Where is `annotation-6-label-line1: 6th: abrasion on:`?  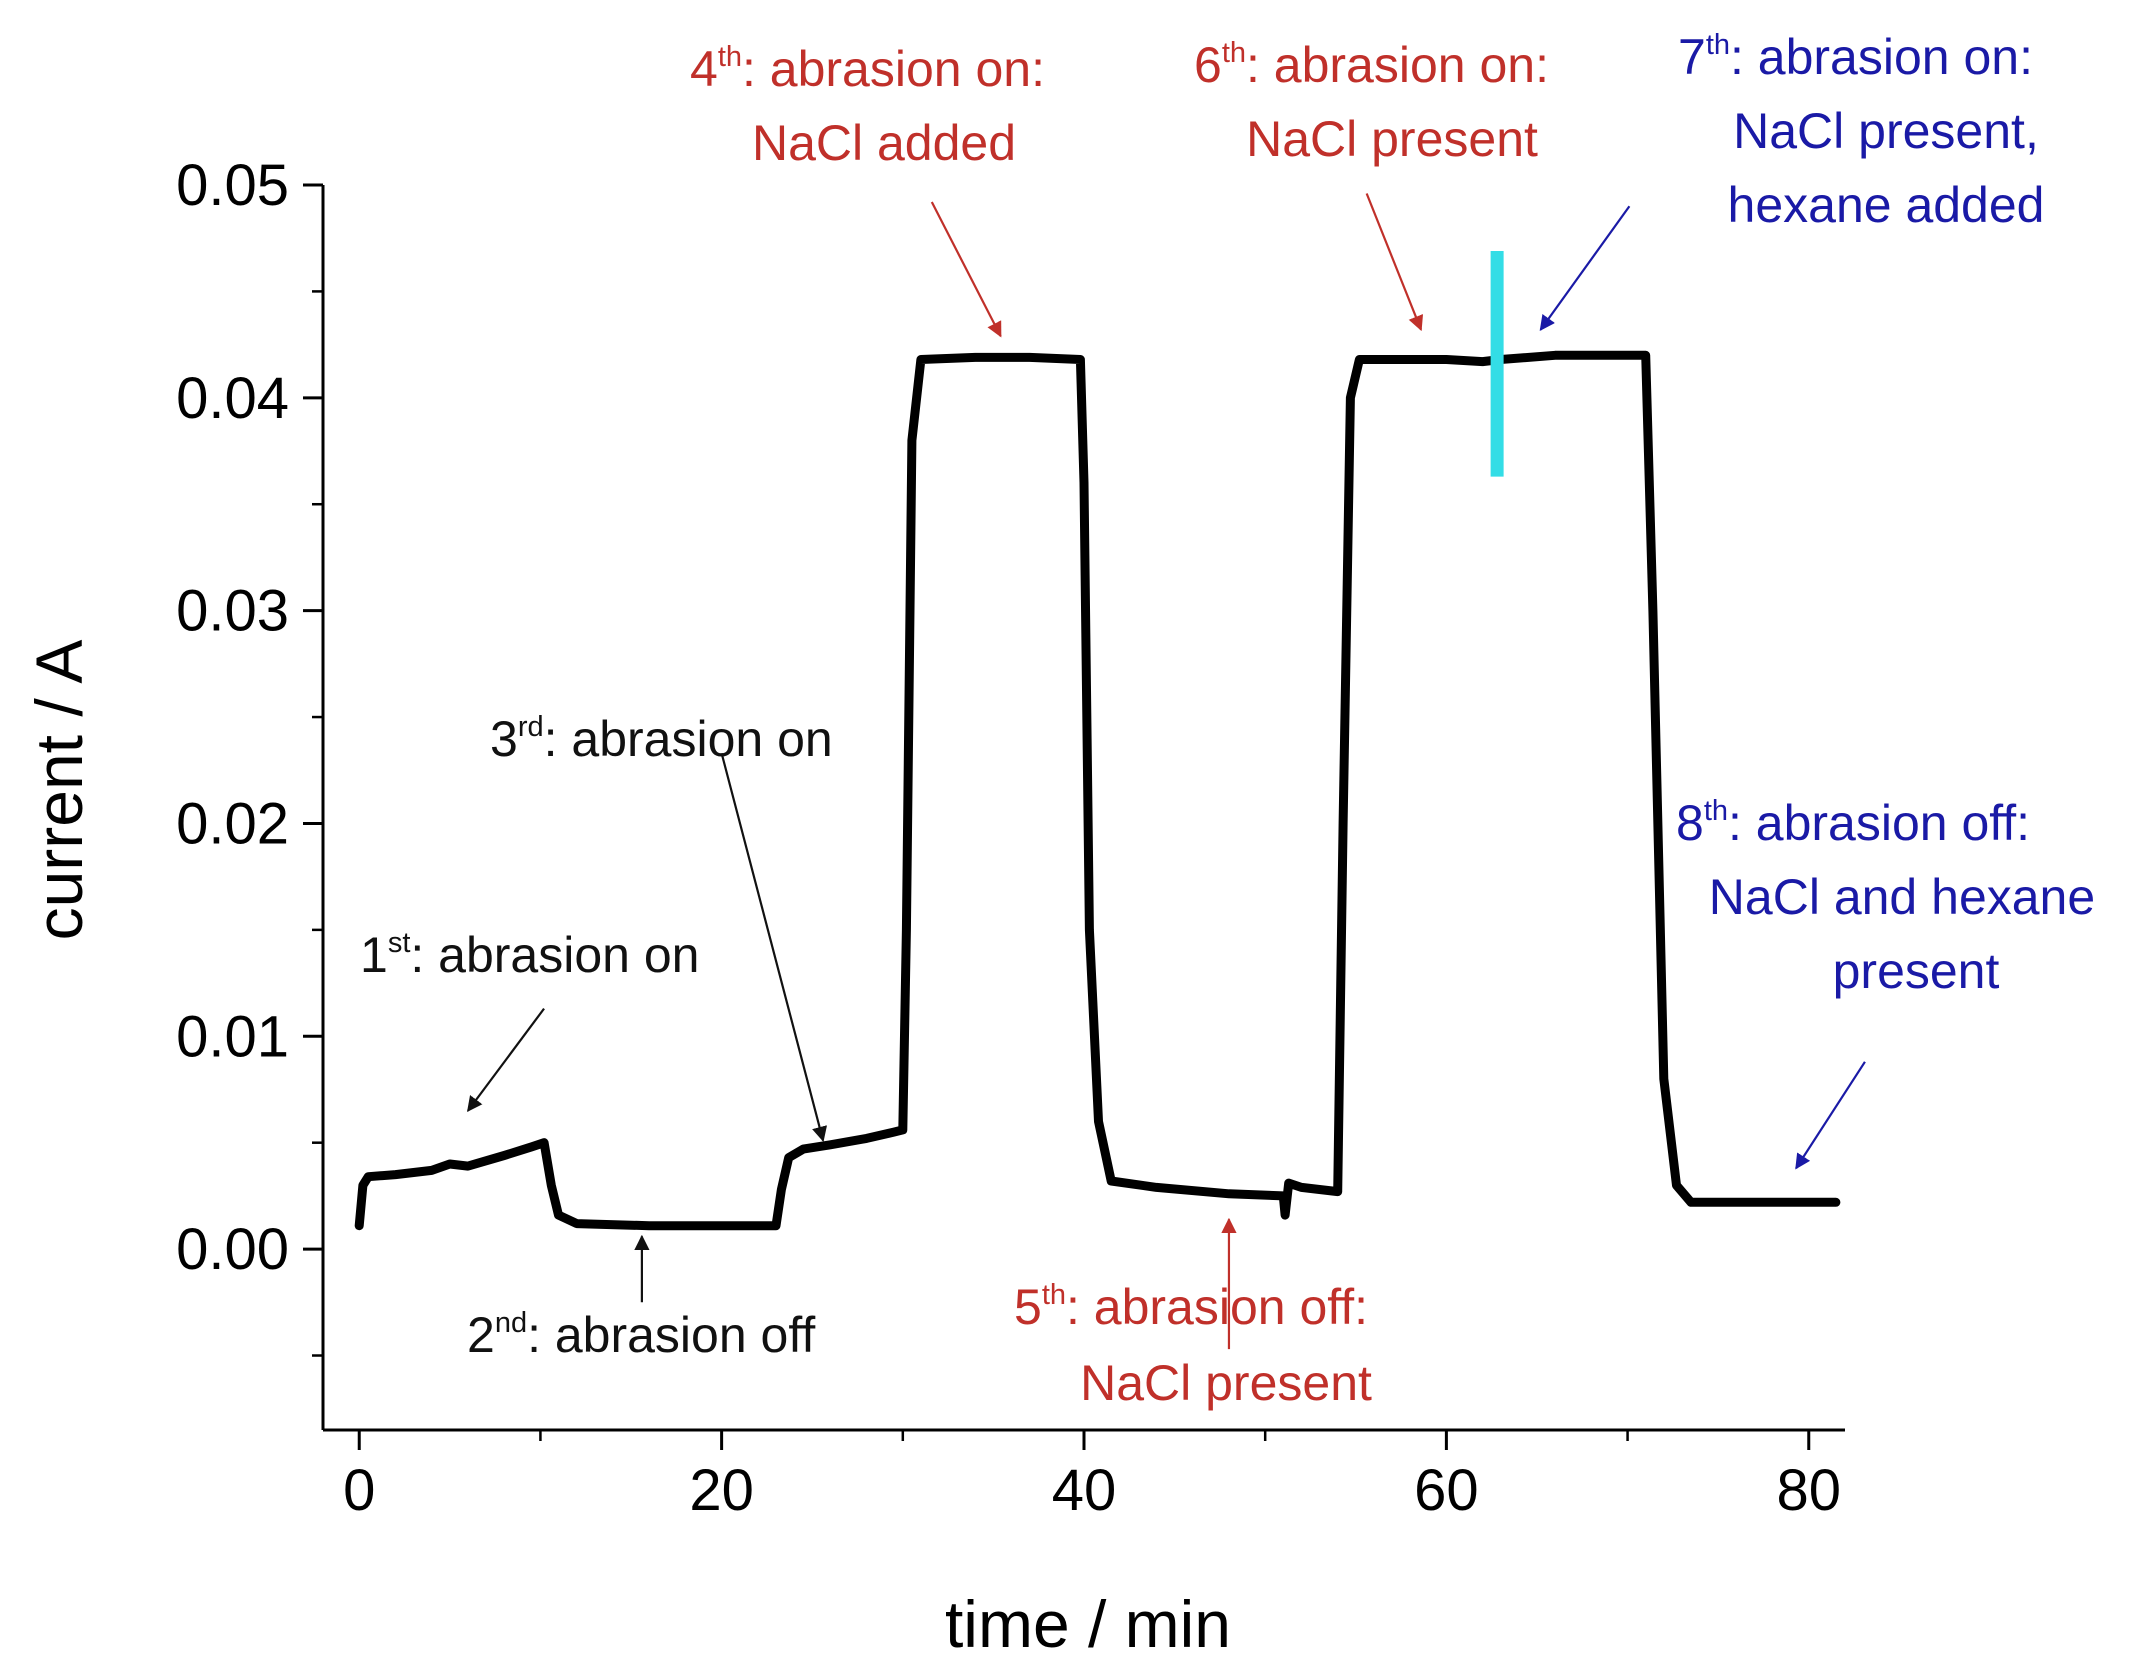
annotation-6-label-line1: 6th: abrasion on: is located at coordinates (1371, 65).